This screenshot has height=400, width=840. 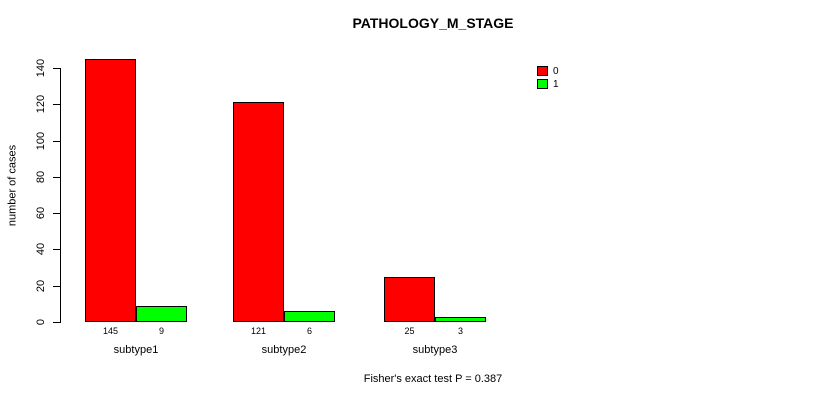 I want to click on y-tick-label: 20, so click(x=41, y=286).